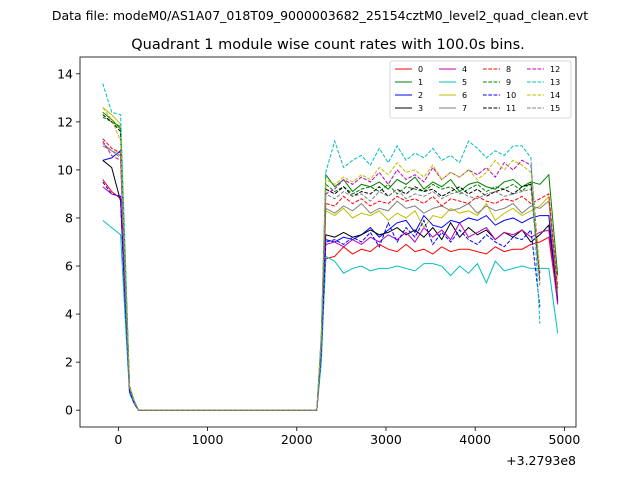 Image resolution: width=640 pixels, height=480 pixels. I want to click on legend-label-15: 15, so click(555, 108).